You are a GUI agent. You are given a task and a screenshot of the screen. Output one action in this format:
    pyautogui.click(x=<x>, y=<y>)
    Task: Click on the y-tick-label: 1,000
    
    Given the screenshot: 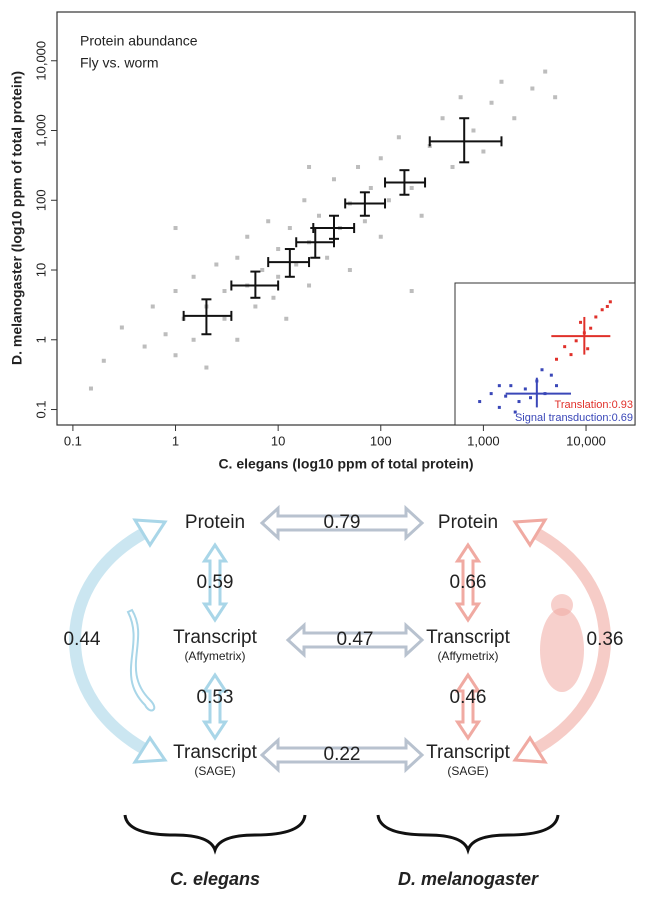 What is the action you would take?
    pyautogui.click(x=40, y=130)
    